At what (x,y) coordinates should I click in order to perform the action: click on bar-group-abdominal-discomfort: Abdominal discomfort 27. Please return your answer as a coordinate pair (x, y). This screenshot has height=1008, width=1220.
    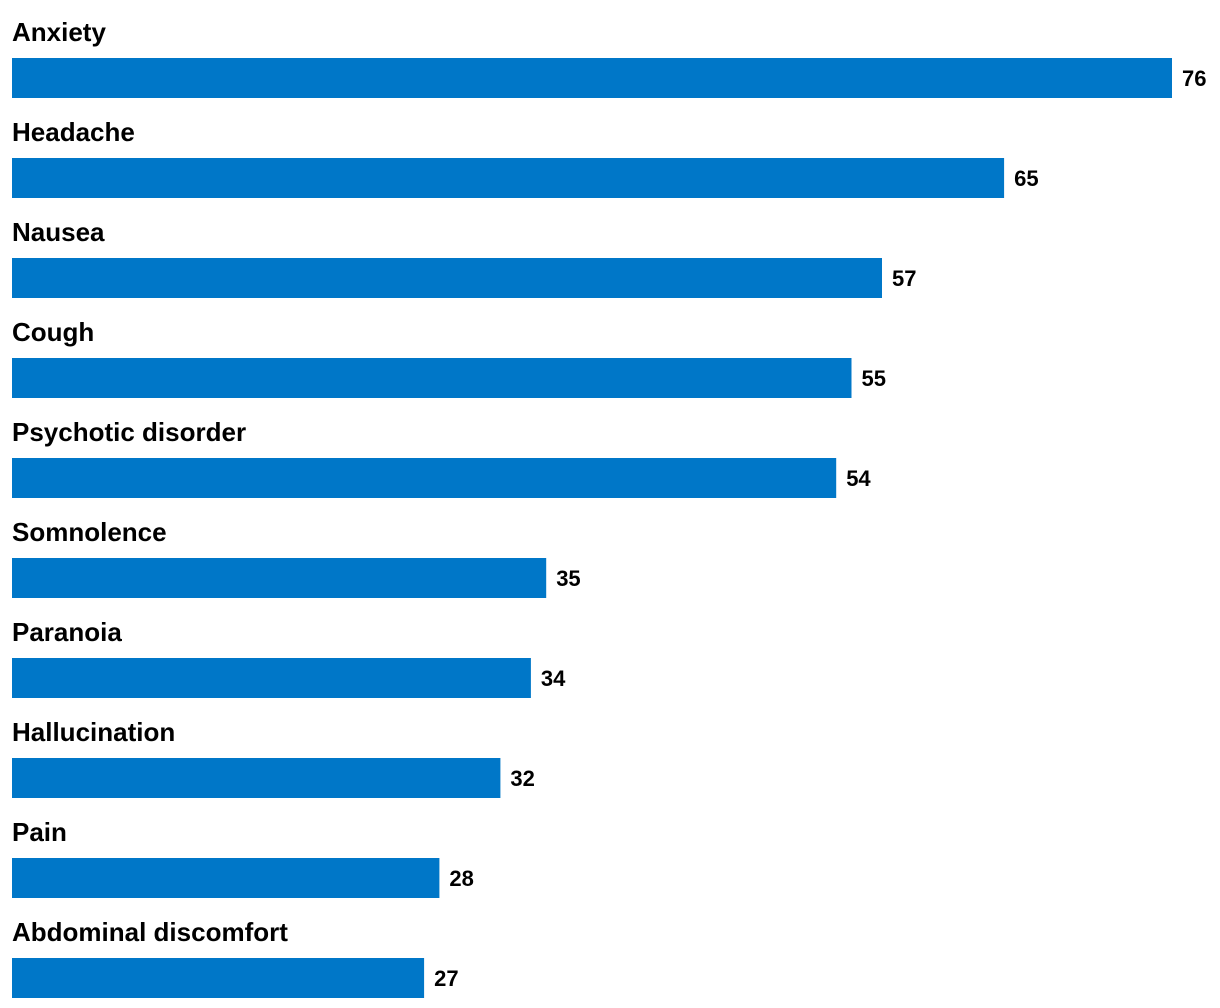
    Looking at the image, I should click on (235, 957).